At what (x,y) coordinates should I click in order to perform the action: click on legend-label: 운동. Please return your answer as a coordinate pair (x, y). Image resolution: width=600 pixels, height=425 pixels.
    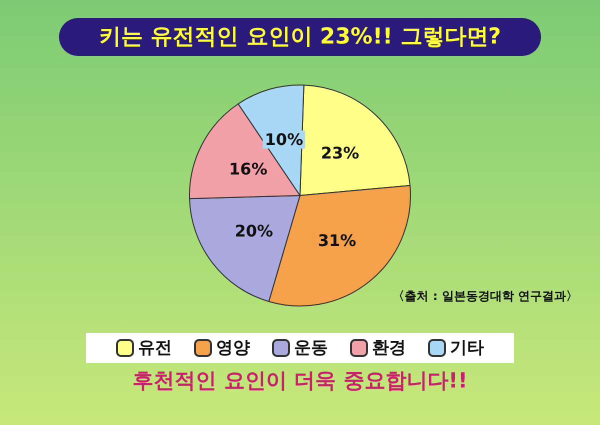
    Looking at the image, I should click on (311, 348).